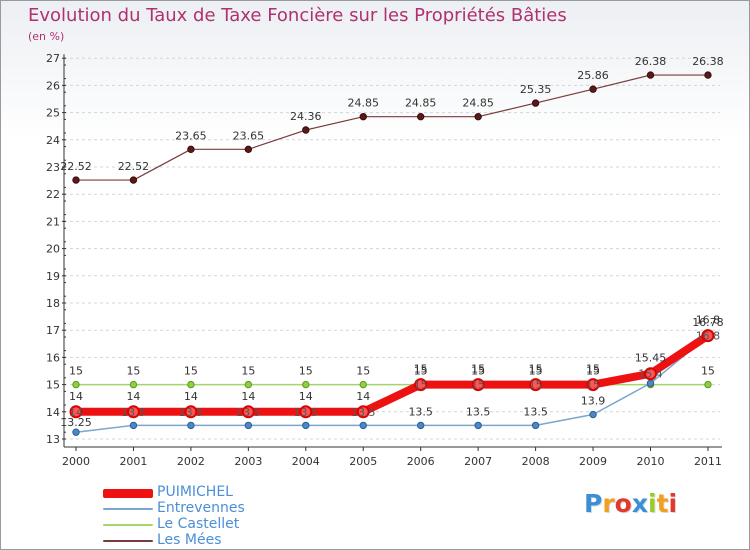 The height and width of the screenshot is (550, 750). What do you see at coordinates (421, 461) in the screenshot?
I see `x-tick-label: 2006` at bounding box center [421, 461].